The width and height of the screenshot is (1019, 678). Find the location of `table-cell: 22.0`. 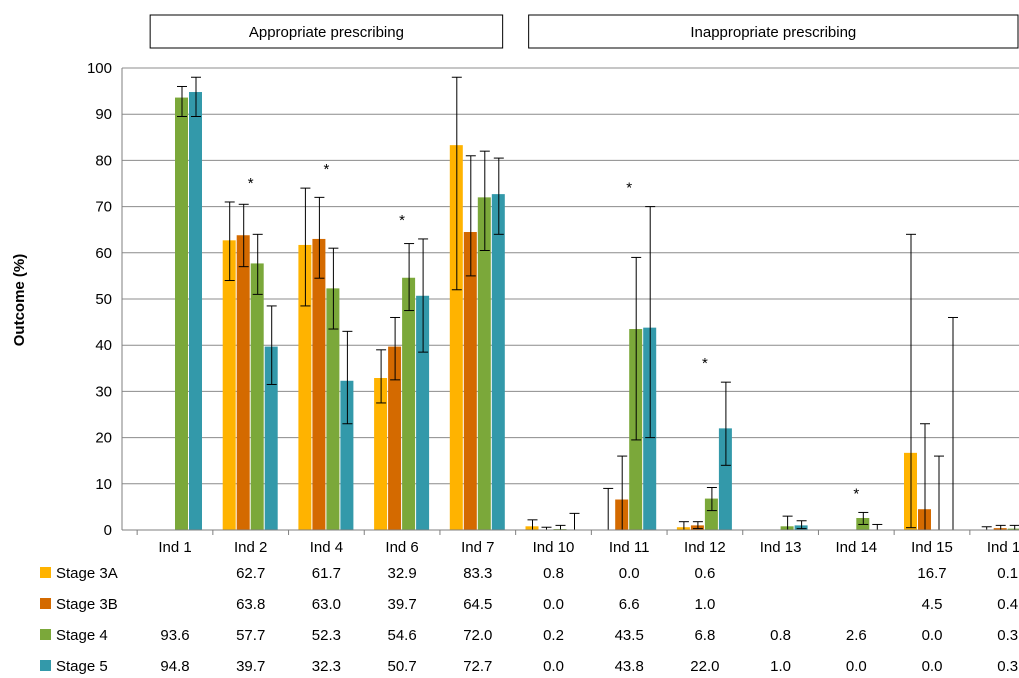

table-cell: 22.0 is located at coordinates (704, 666).